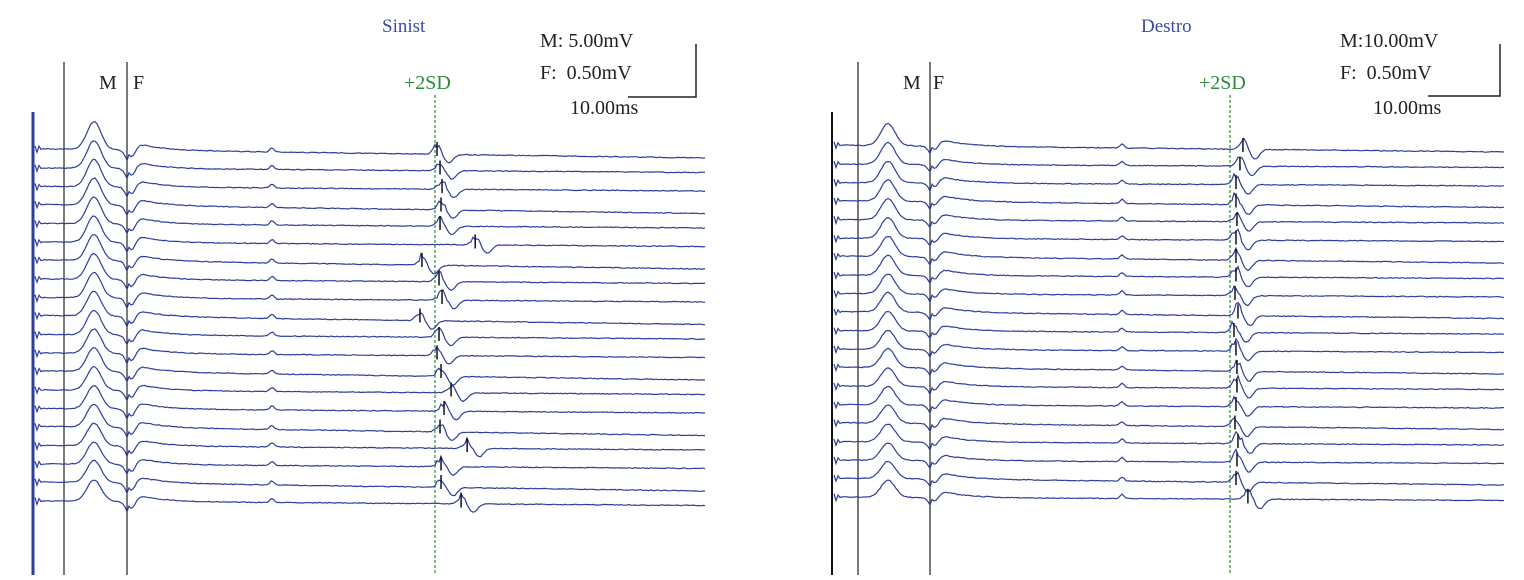 The height and width of the screenshot is (580, 1524). What do you see at coordinates (604, 108) in the screenshot?
I see `scale-time-label-left: 10.00ms` at bounding box center [604, 108].